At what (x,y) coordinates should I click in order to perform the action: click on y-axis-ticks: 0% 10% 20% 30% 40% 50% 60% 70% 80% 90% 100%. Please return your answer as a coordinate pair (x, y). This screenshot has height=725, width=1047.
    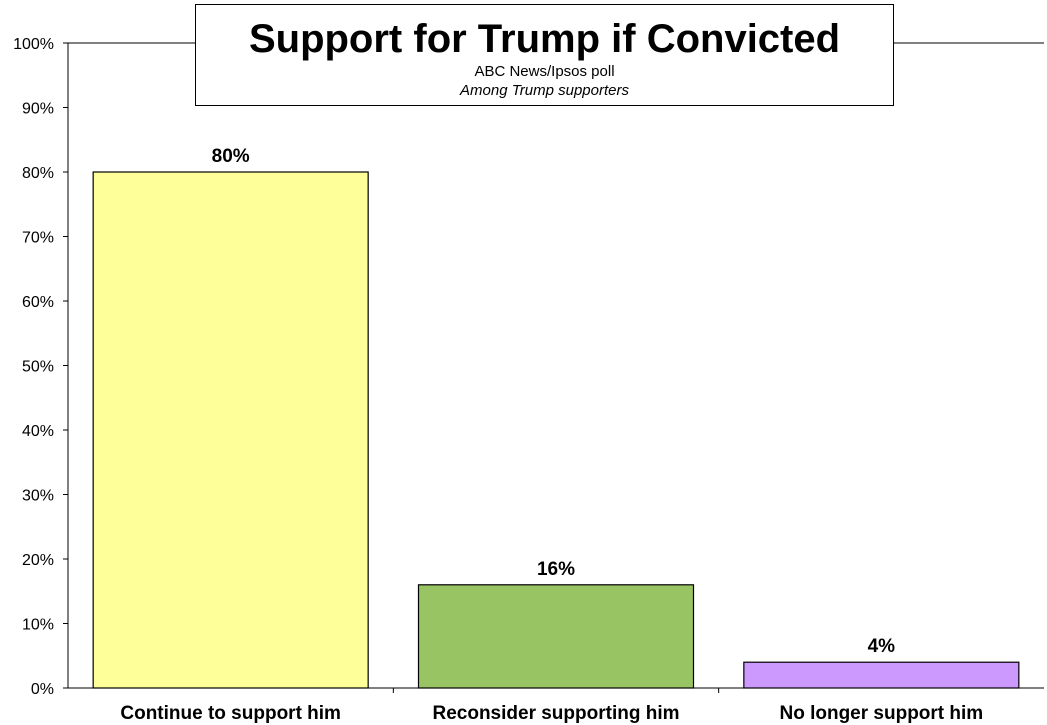
    Looking at the image, I should click on (40, 367).